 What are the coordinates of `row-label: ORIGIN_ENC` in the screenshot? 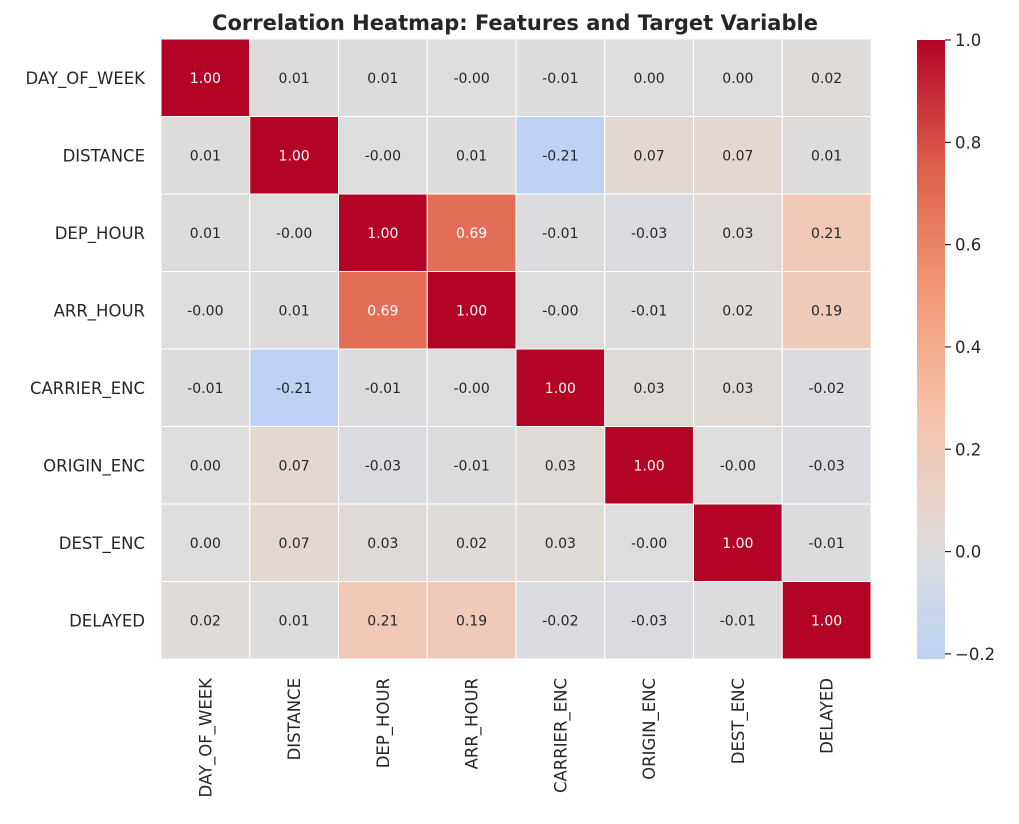 It's located at (94, 466).